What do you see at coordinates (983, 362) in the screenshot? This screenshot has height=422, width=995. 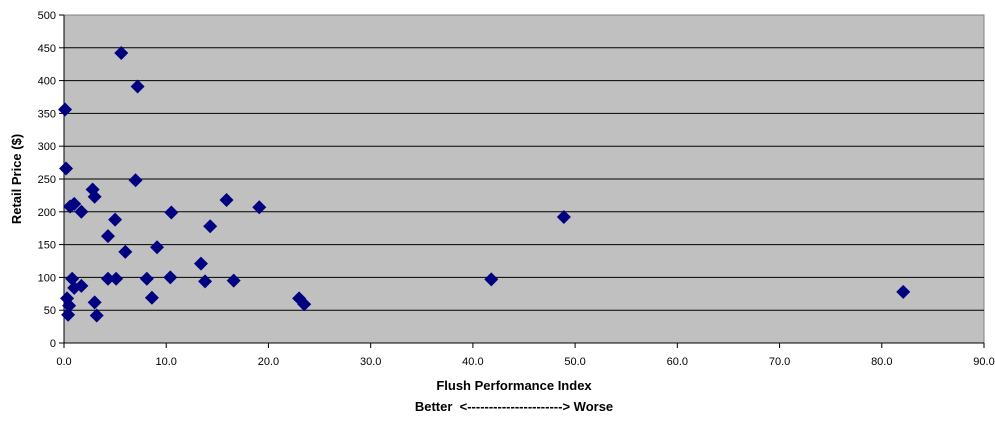 I see `x-tick-label: 90.0` at bounding box center [983, 362].